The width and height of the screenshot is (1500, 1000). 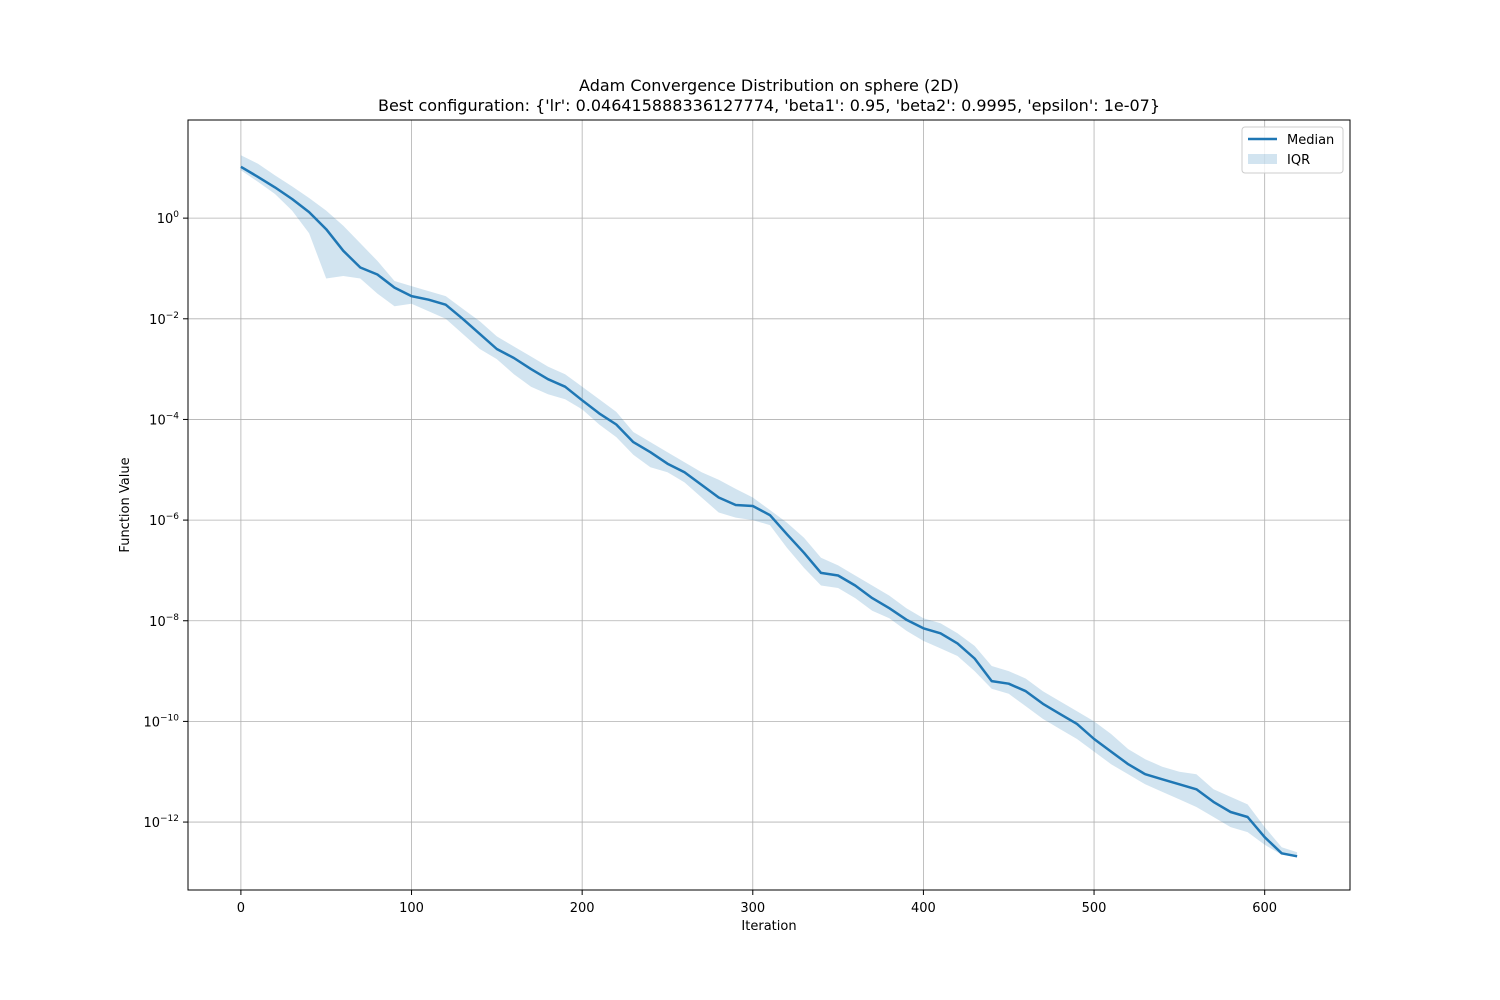 I want to click on legend-iqr-label: IQR, so click(x=1298, y=160).